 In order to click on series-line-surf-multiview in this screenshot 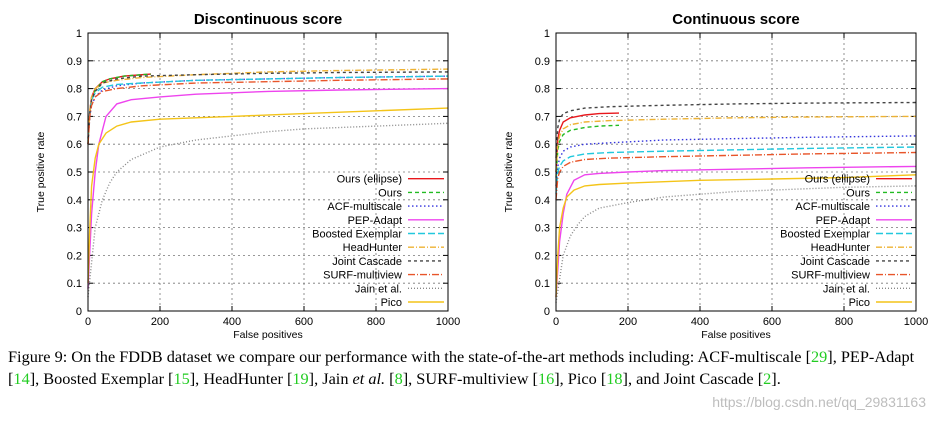, I will do `click(736, 175)`.